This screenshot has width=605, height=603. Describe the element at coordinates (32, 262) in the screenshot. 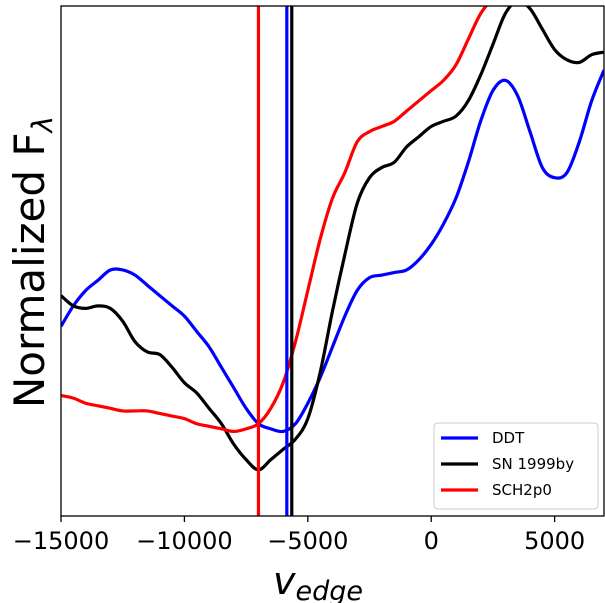

I see `y-axis-label: Normalized Fλ` at that location.